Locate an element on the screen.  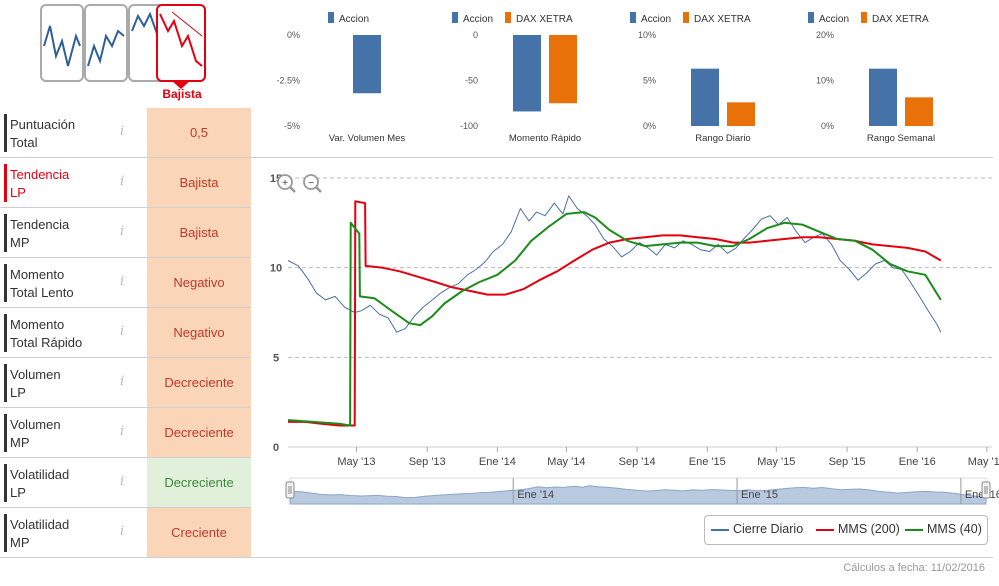
indicator-name-line2: LP is located at coordinates (18, 392).